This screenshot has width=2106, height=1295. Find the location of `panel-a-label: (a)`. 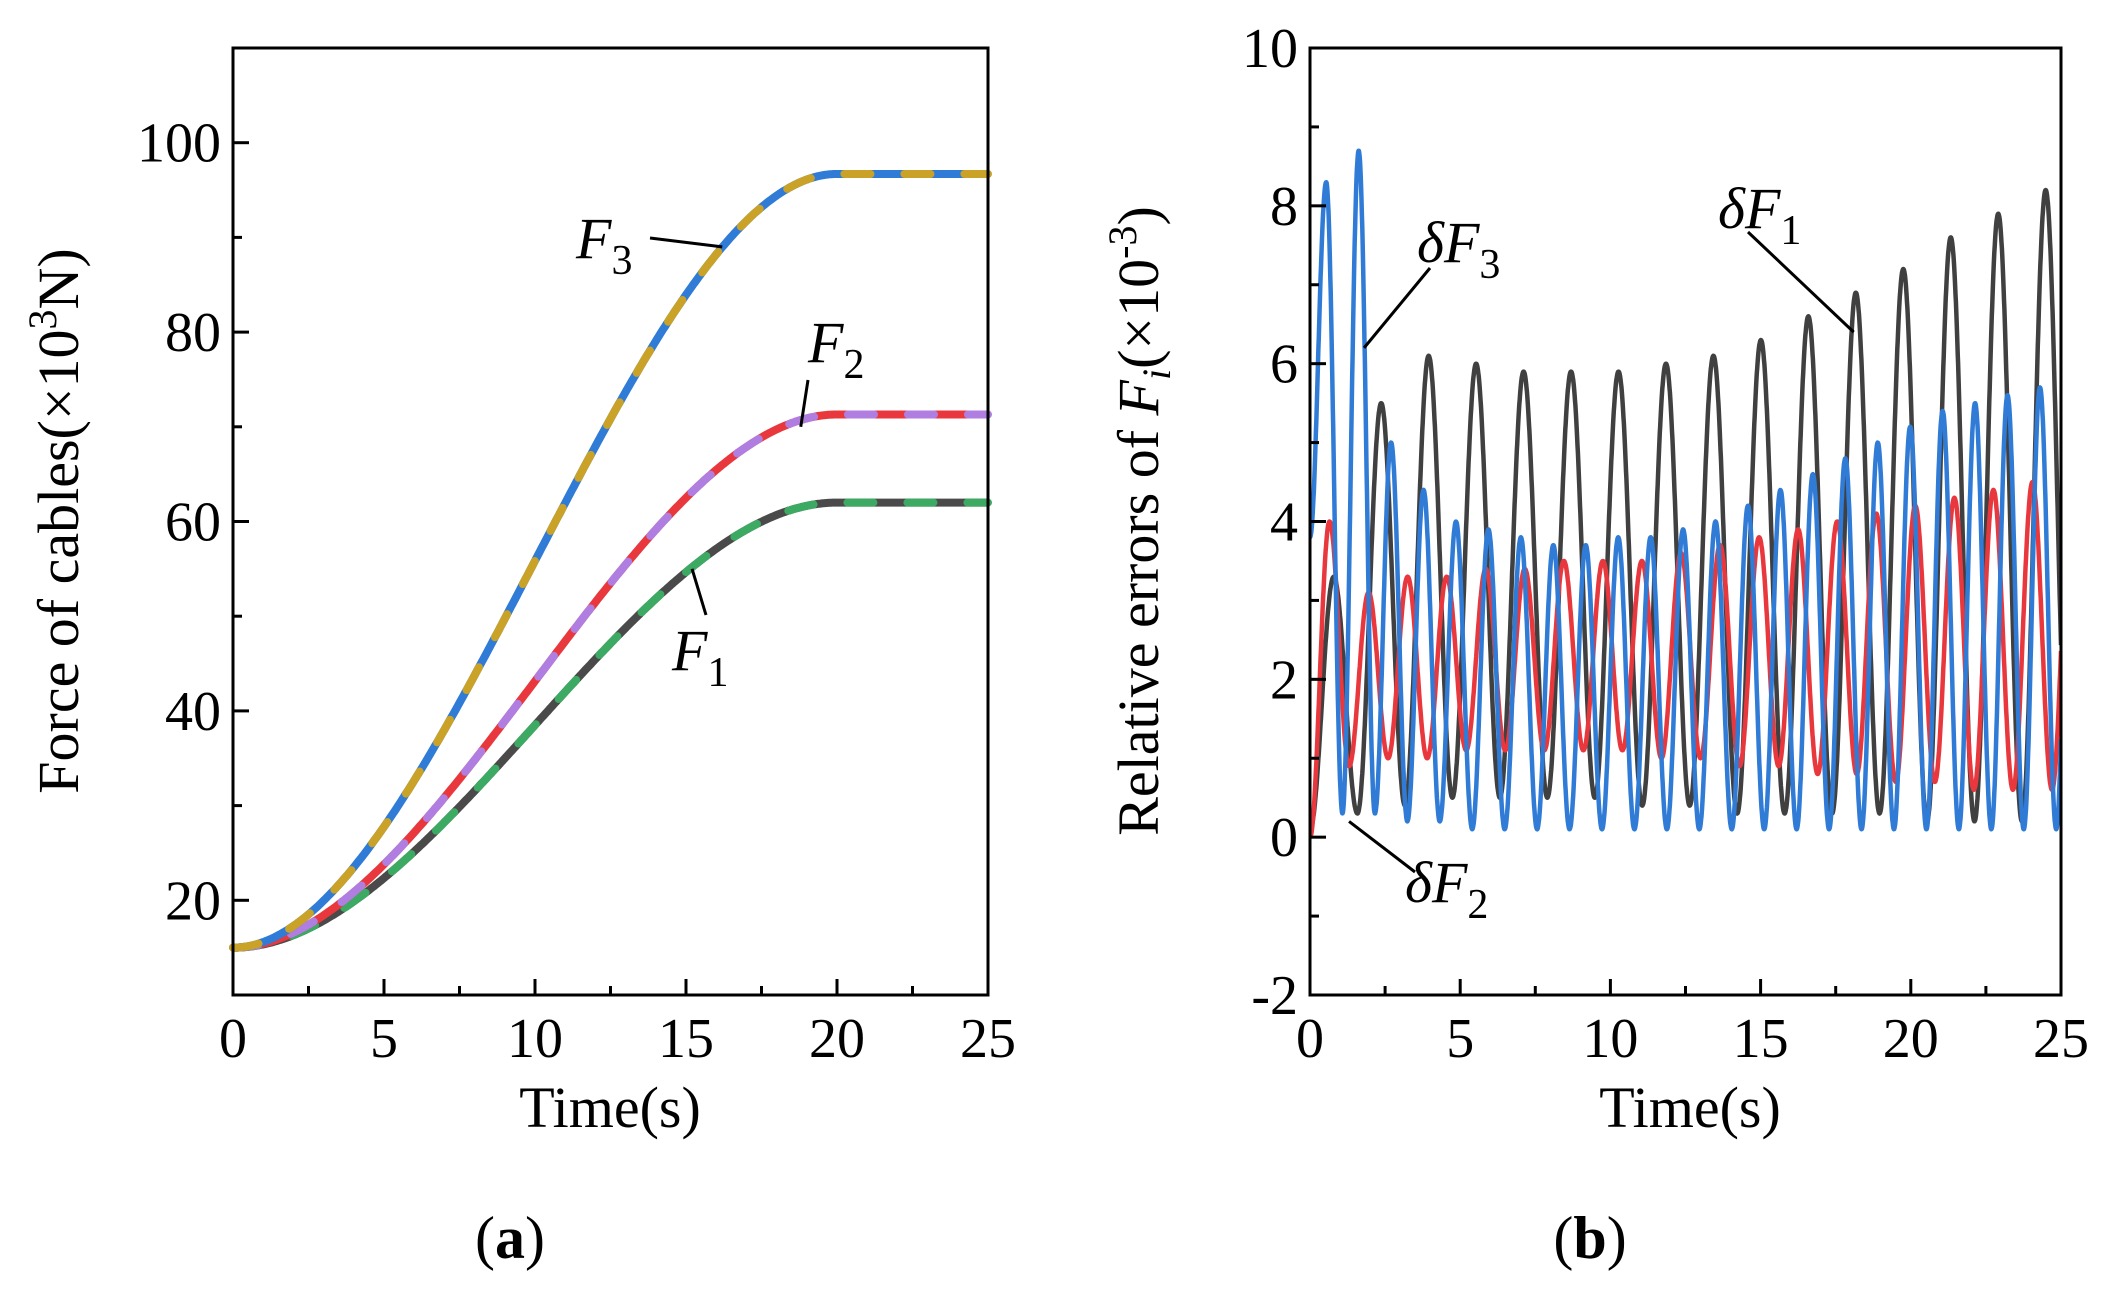

panel-a-label: (a) is located at coordinates (510, 1238).